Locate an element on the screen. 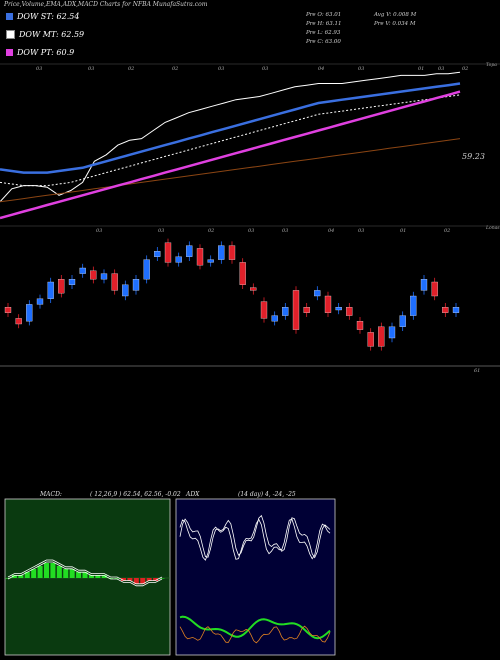 Image resolution: width=500 pixels, height=660 pixels. pre-close: Pre C: 63.00 is located at coordinates (323, 42).